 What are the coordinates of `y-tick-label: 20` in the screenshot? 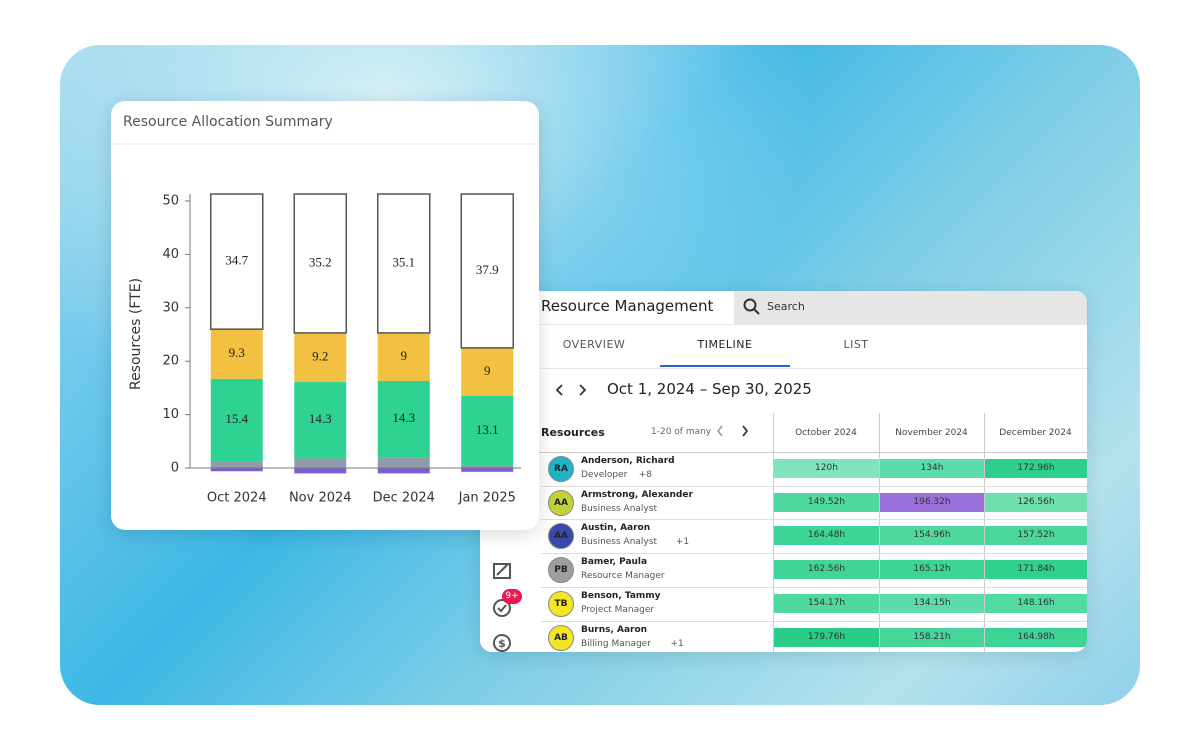 It's located at (170, 361).